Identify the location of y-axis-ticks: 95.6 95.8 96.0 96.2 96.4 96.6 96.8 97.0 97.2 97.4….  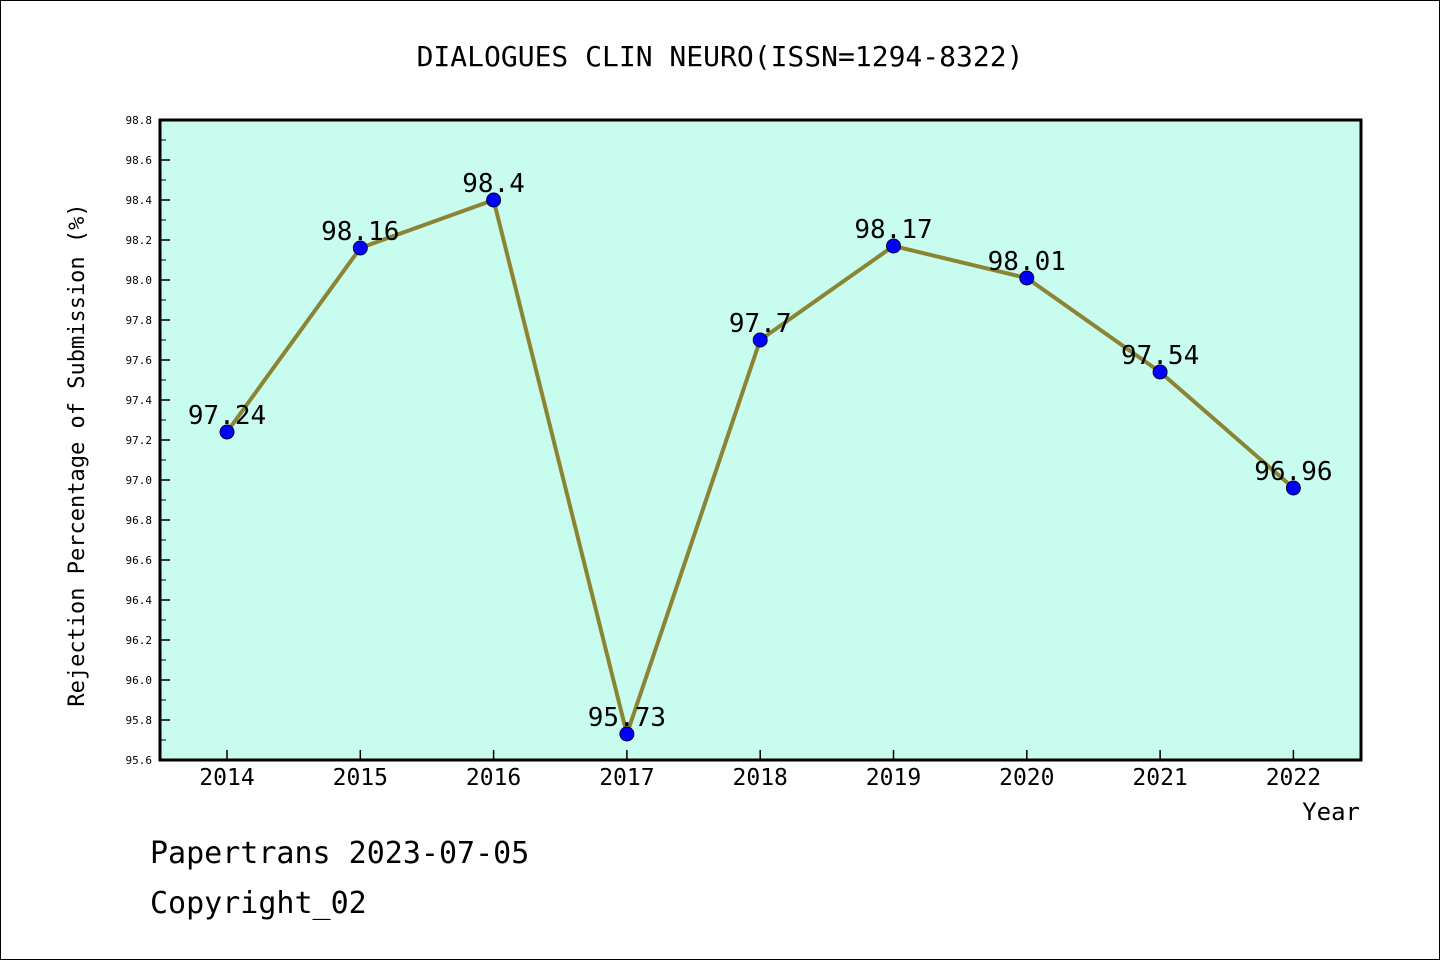
(148, 440).